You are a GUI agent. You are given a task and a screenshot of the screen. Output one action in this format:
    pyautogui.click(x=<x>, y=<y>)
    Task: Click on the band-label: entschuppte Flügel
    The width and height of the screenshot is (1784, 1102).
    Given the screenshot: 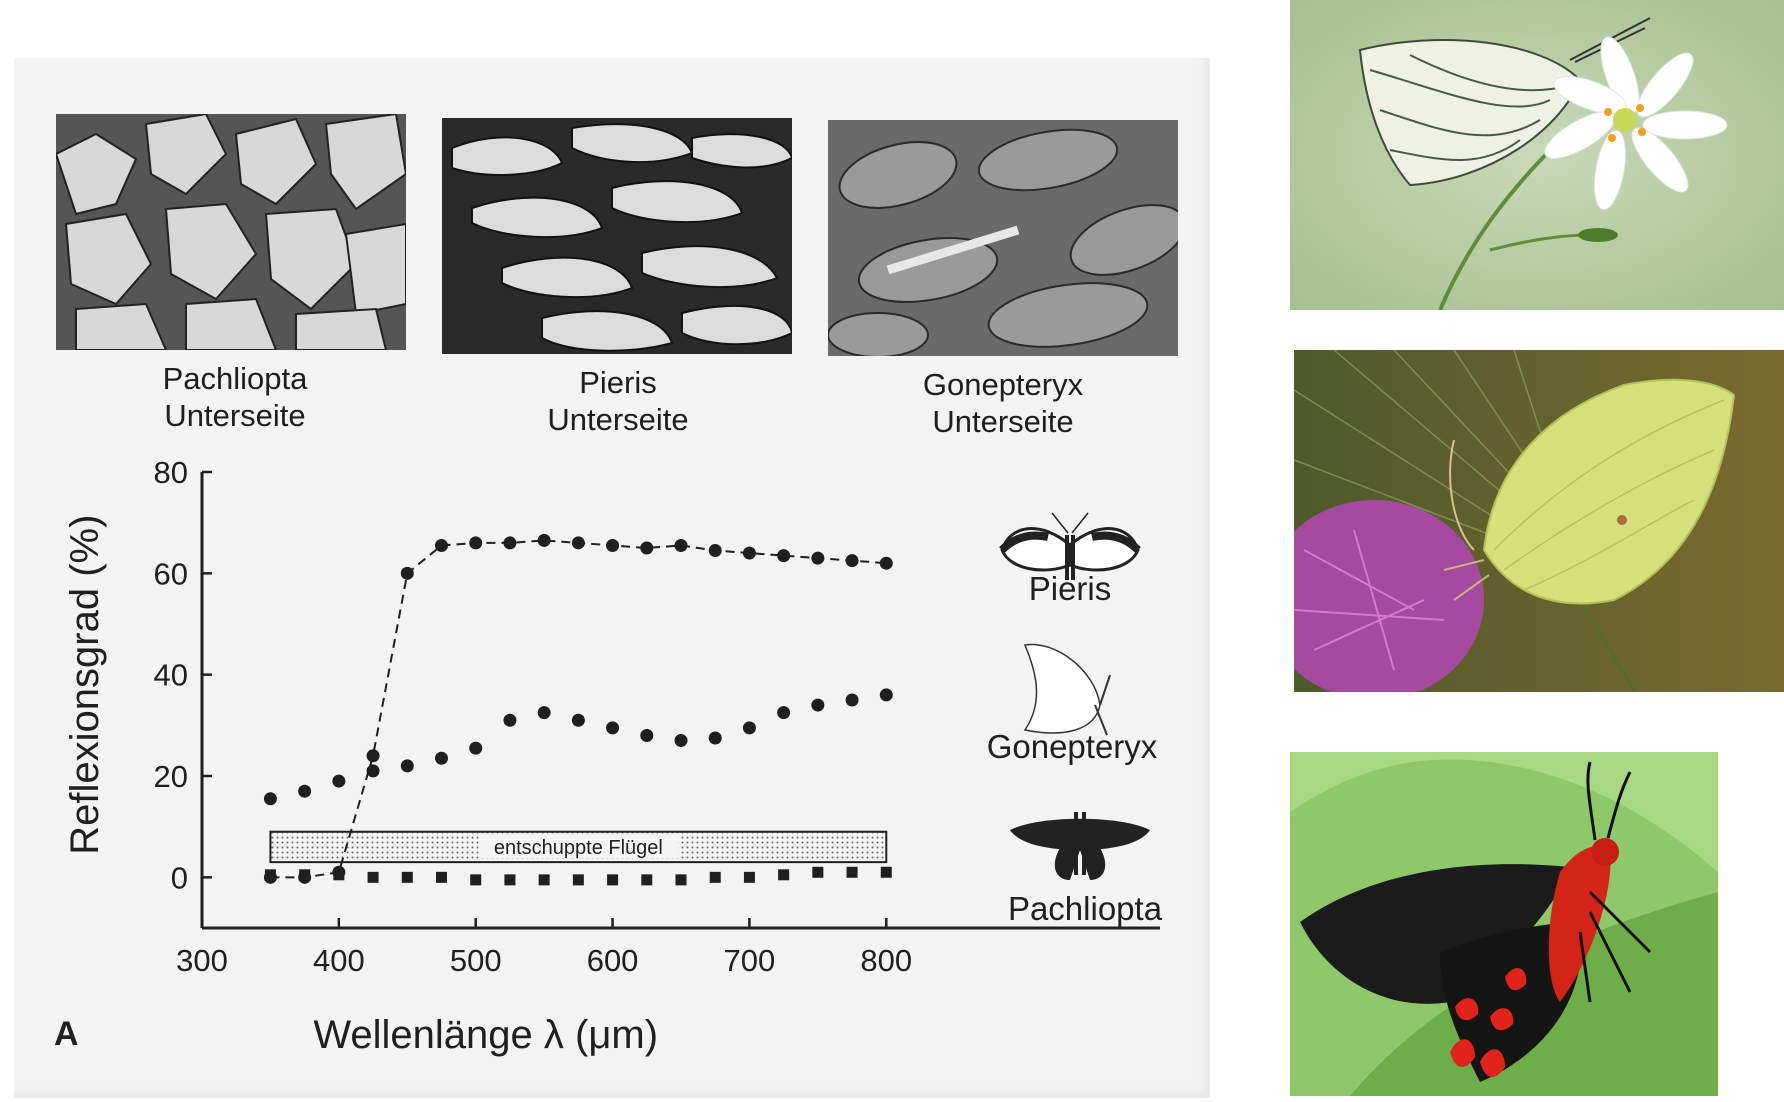 What is the action you would take?
    pyautogui.click(x=578, y=848)
    